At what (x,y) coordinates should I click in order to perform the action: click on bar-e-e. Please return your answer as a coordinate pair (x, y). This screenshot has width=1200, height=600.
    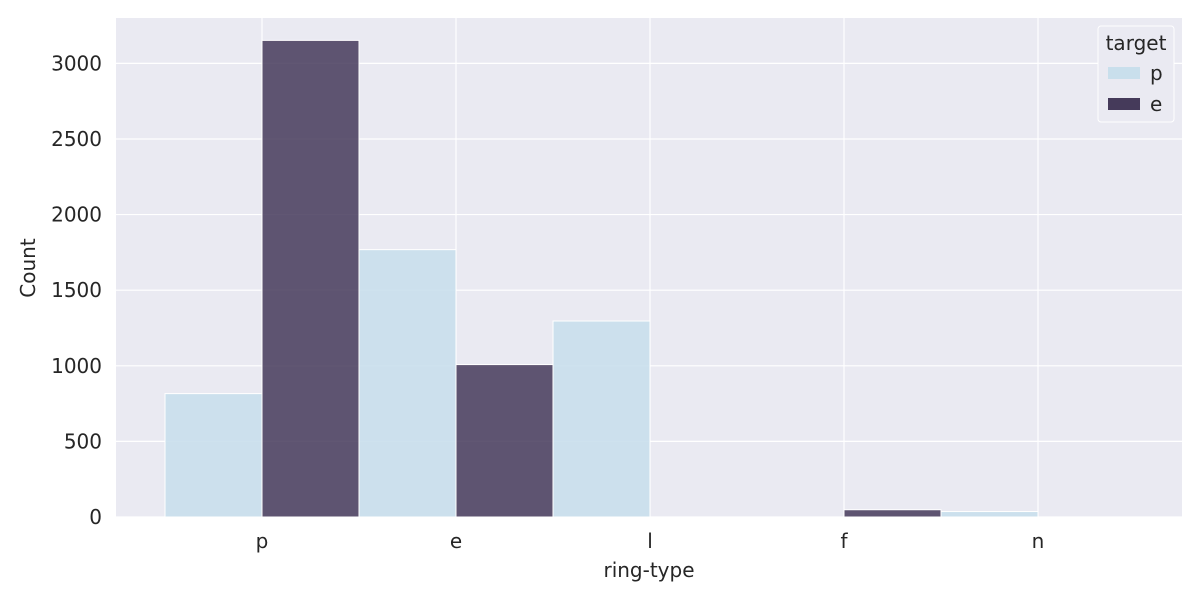
    Looking at the image, I should click on (504, 441).